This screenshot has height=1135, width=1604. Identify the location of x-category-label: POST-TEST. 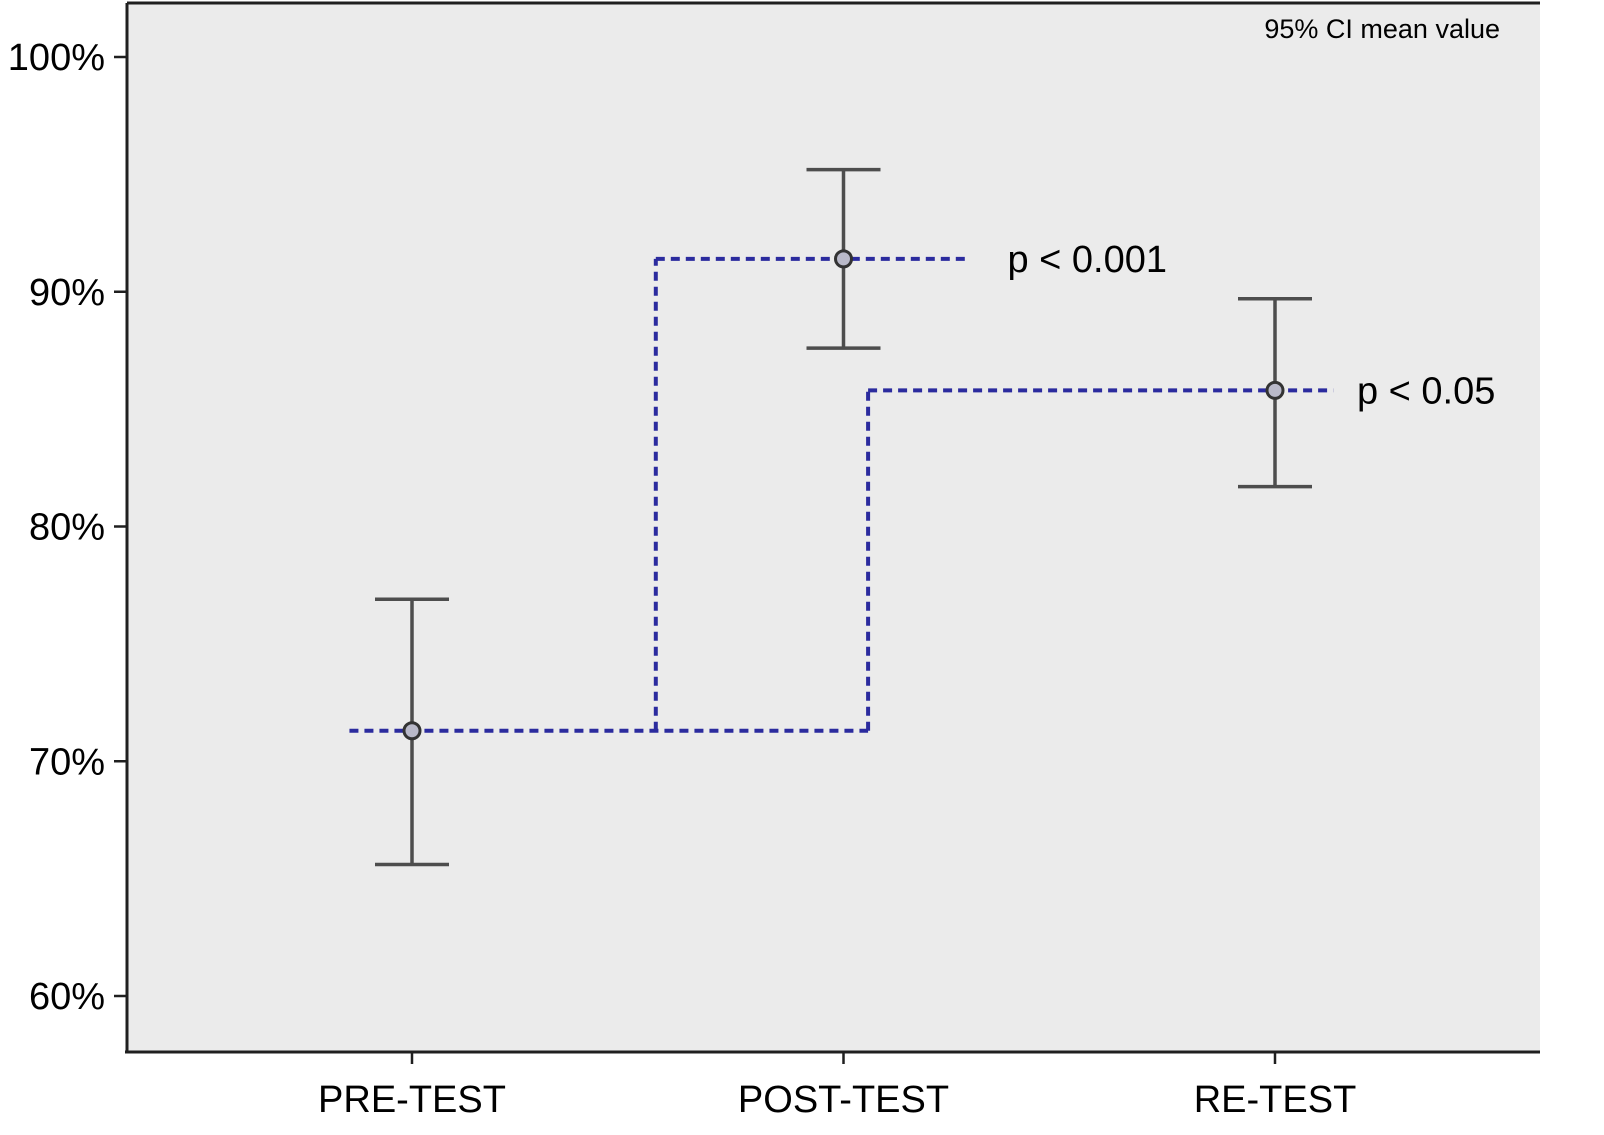
(843, 1100).